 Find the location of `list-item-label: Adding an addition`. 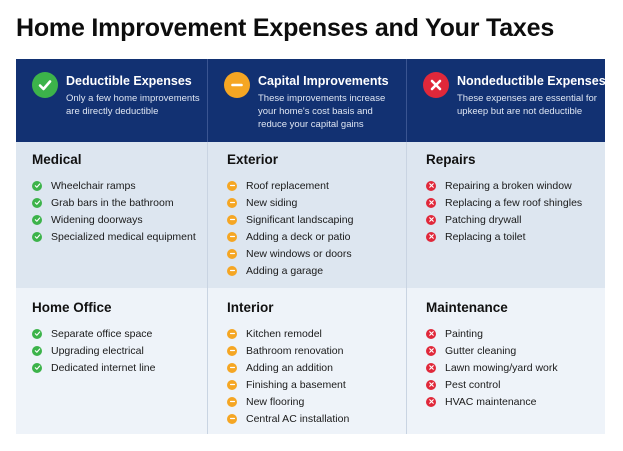

list-item-label: Adding an addition is located at coordinates (289, 367).